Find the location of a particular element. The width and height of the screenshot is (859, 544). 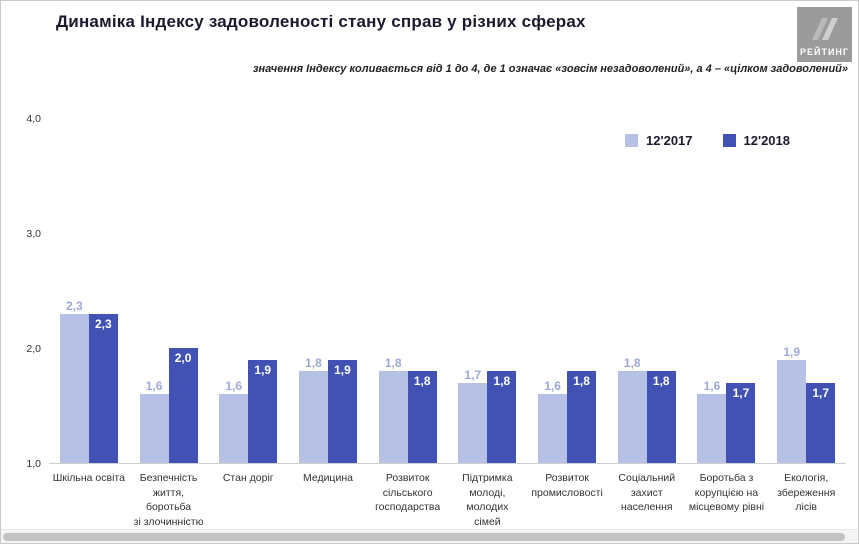

legend-item: 12'2018 is located at coordinates (756, 140).